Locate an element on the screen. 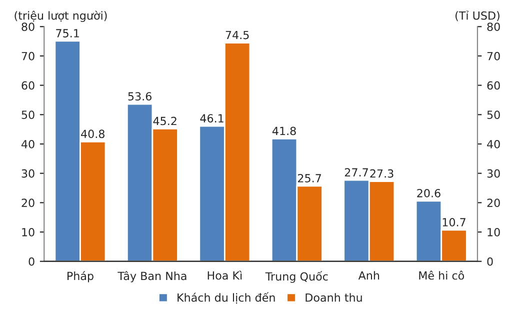 The width and height of the screenshot is (519, 313). y-axis-title: (triệu lượt người) is located at coordinates (60, 16).